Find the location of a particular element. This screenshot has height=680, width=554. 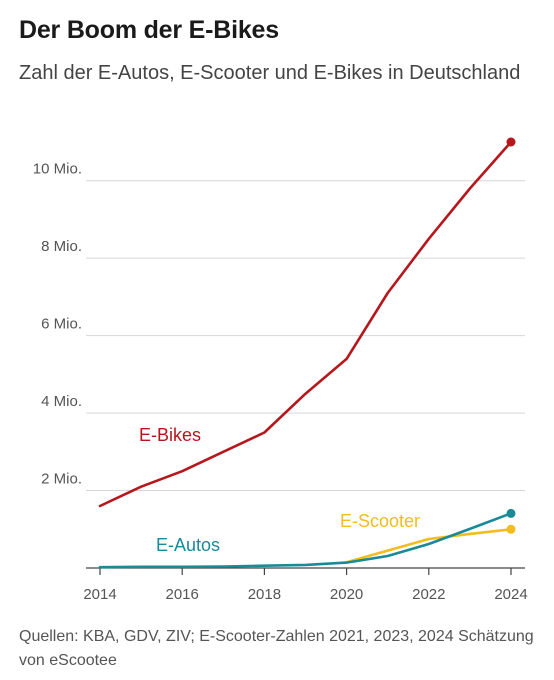

x-tick-label: 2018 is located at coordinates (264, 594).